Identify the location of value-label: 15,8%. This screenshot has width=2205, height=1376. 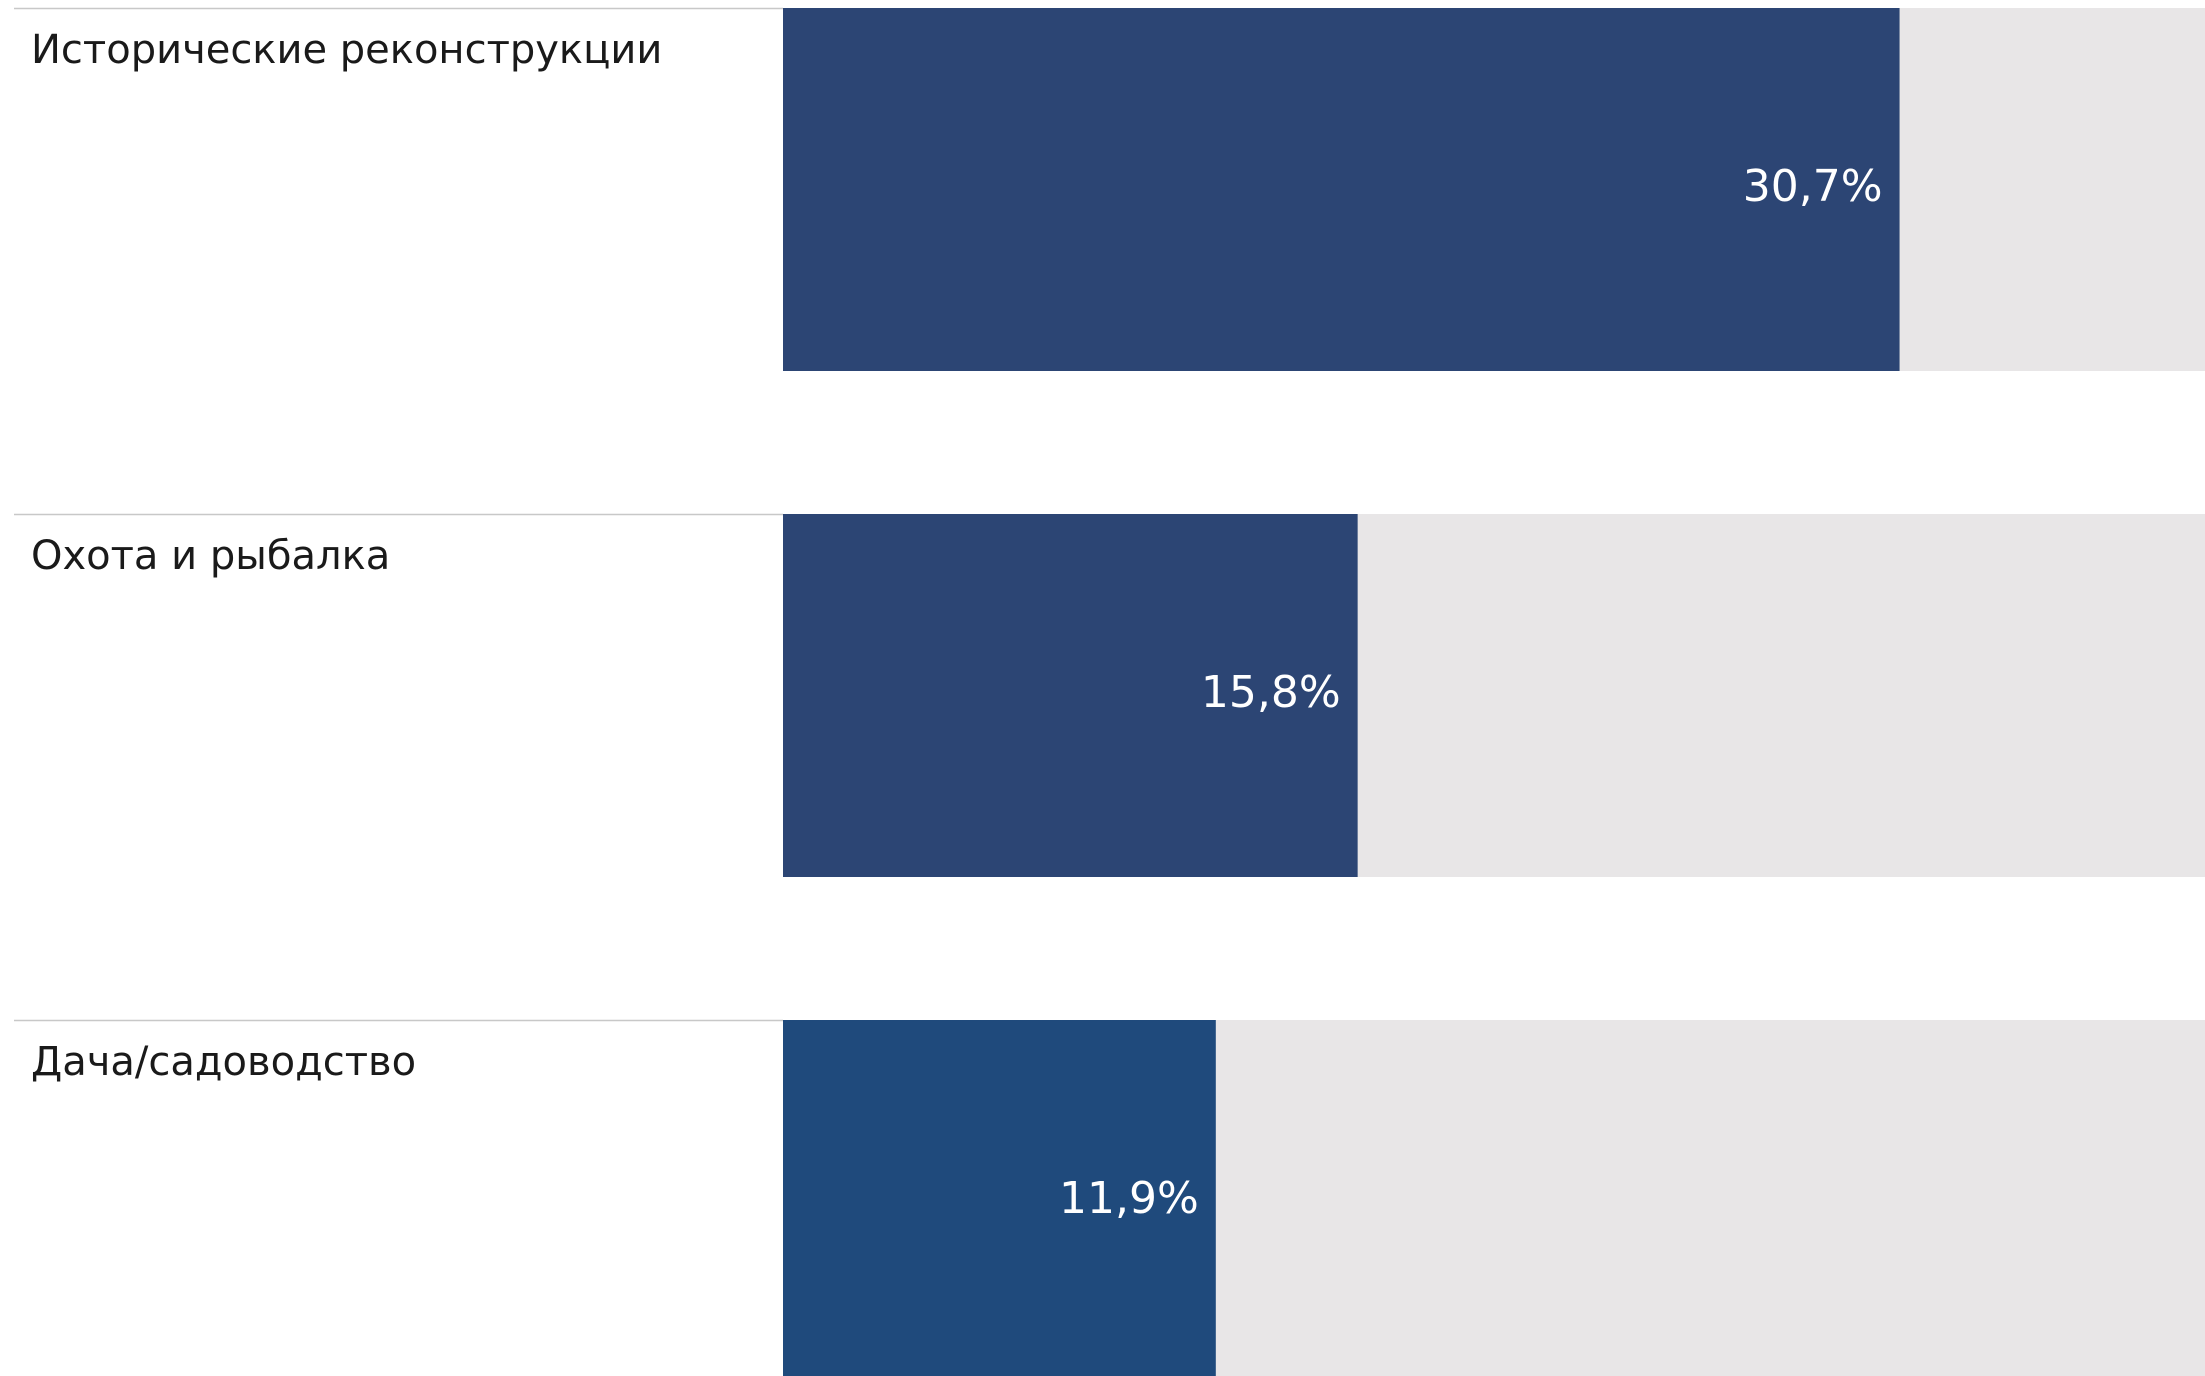
(1271, 692).